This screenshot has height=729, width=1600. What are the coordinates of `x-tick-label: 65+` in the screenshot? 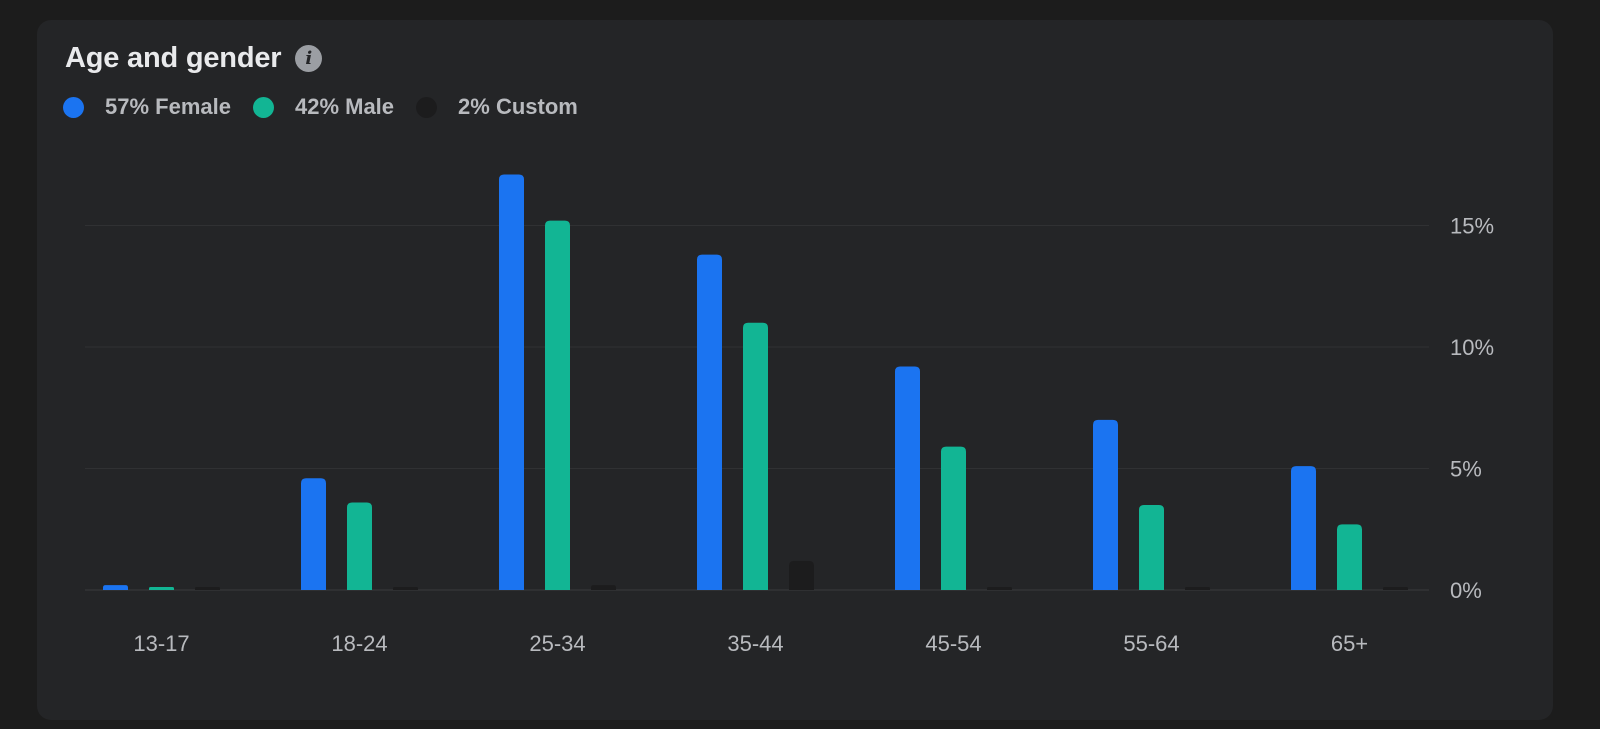 It's located at (1349, 643).